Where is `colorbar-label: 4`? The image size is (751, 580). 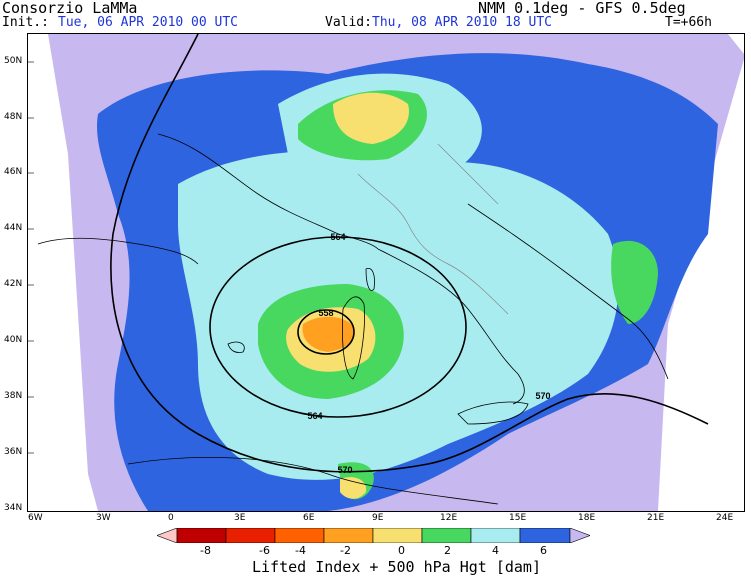
colorbar-label: 4 is located at coordinates (495, 550).